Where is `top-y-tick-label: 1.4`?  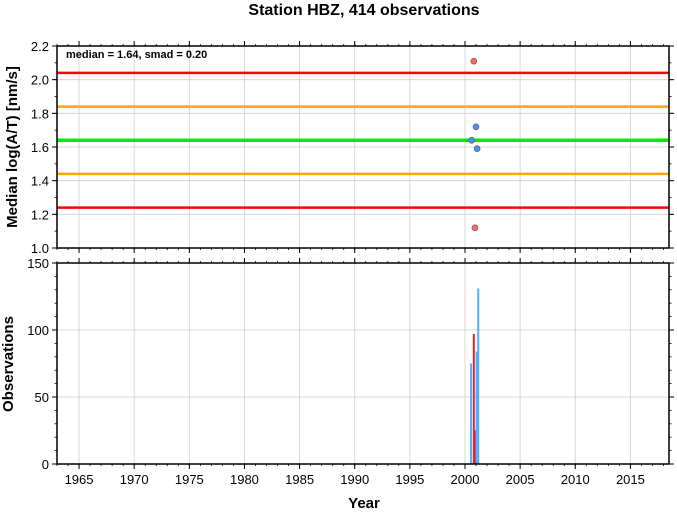
top-y-tick-label: 1.4 is located at coordinates (40, 181).